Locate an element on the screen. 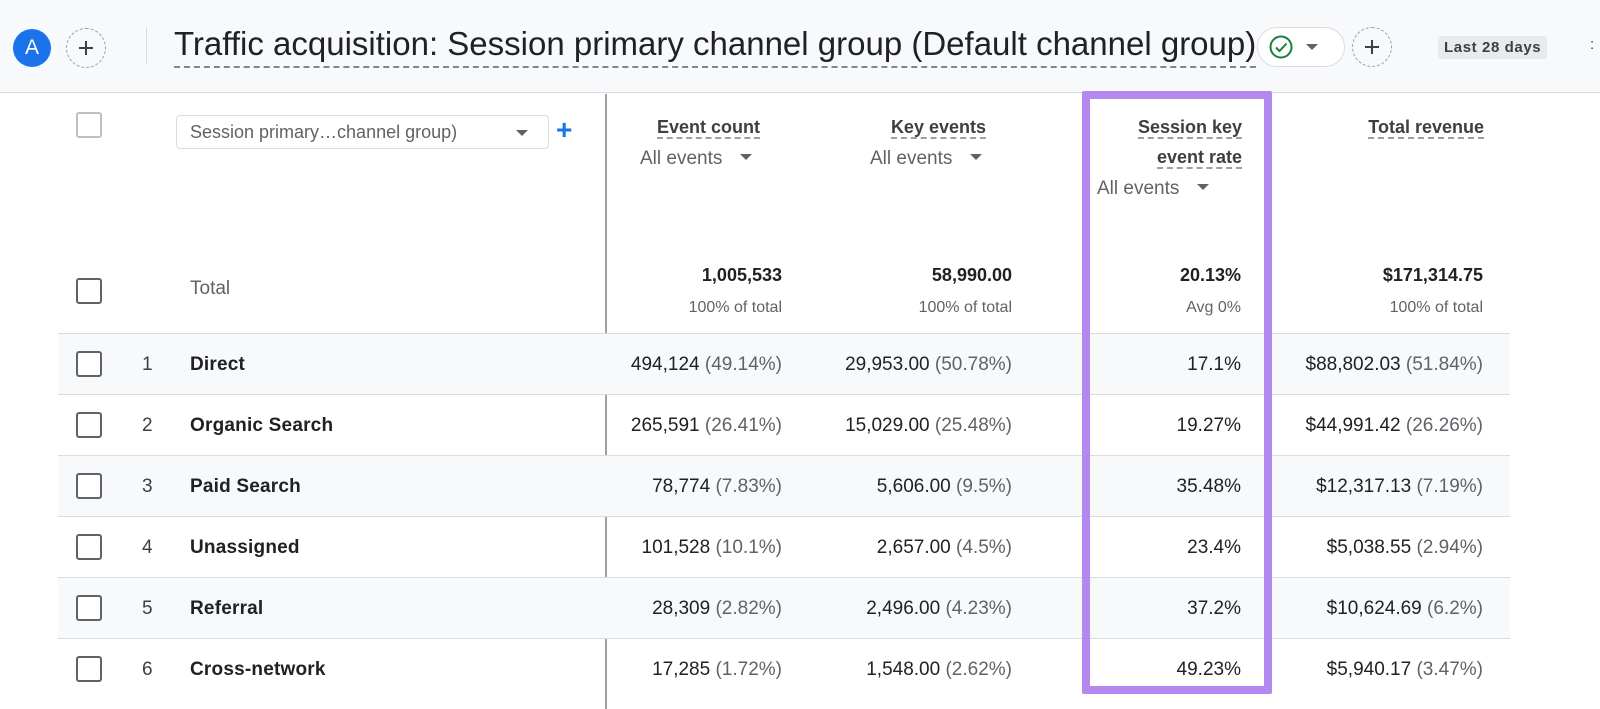  column-header-event-count: Event count is located at coordinates (660, 127).